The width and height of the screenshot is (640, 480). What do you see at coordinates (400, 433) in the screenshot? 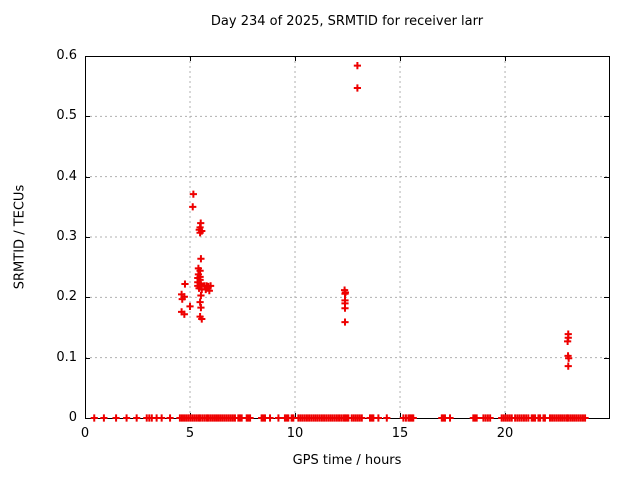
I see `x-tick-label: 15` at bounding box center [400, 433].